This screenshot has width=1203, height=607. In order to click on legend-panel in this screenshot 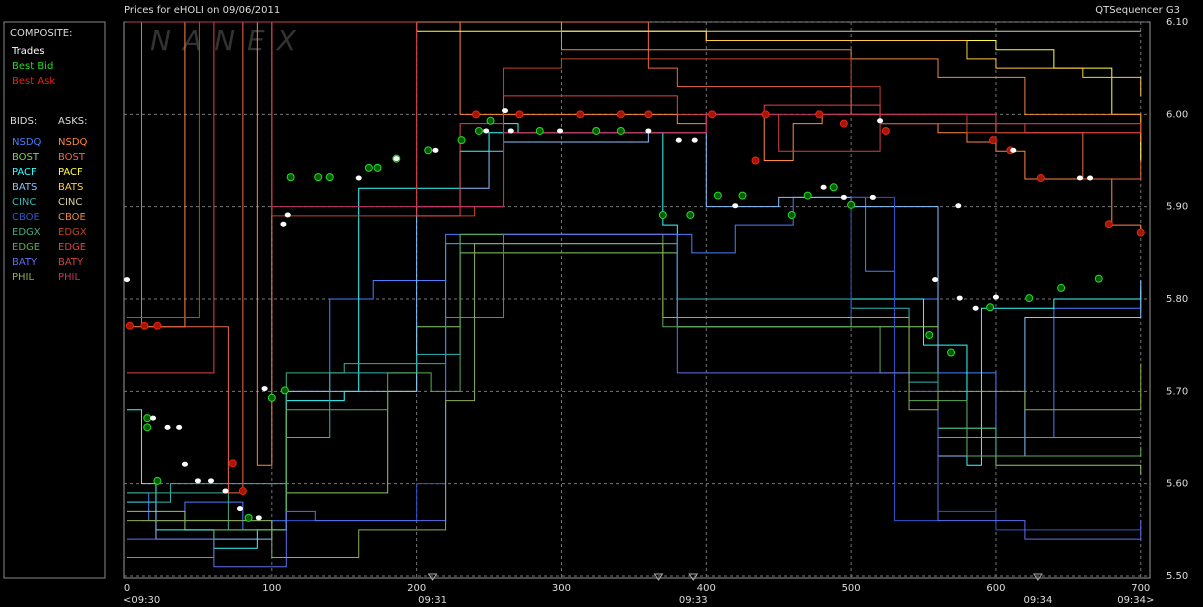, I will do `click(54, 300)`.